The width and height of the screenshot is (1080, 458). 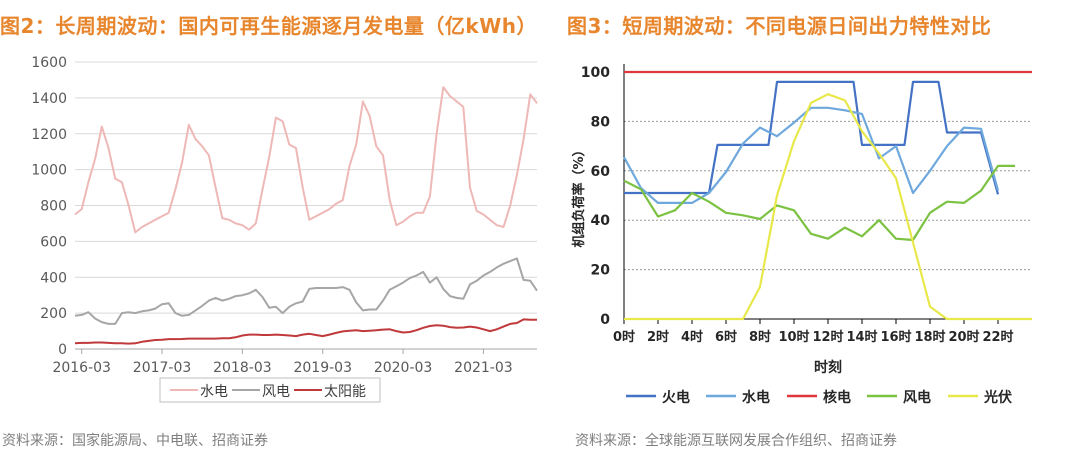 I want to click on legend-label: 火电, so click(x=676, y=397).